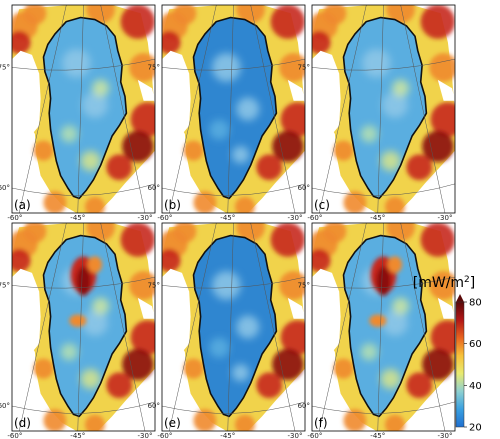 Image resolution: width=500 pixels, height=439 pixels. I want to click on panel-label: (d), so click(22, 423).